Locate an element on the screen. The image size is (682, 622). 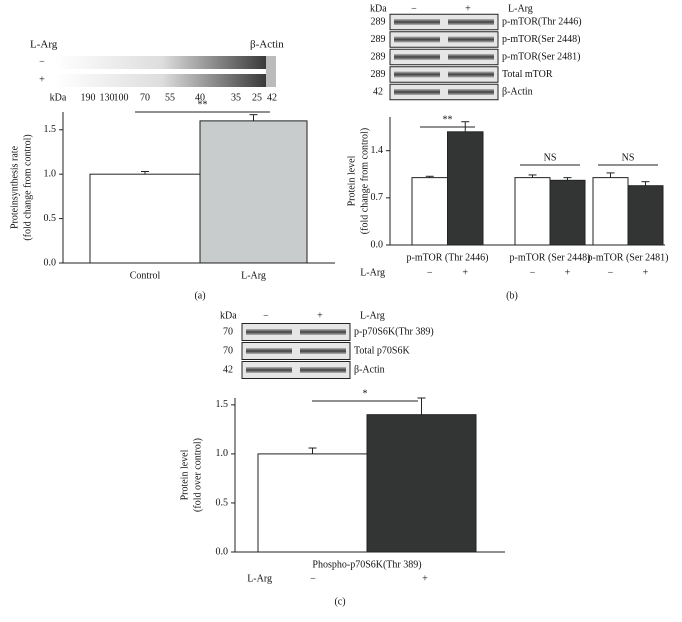
blot-row-label: p-mTOR(Ser 2481) is located at coordinates (541, 56).